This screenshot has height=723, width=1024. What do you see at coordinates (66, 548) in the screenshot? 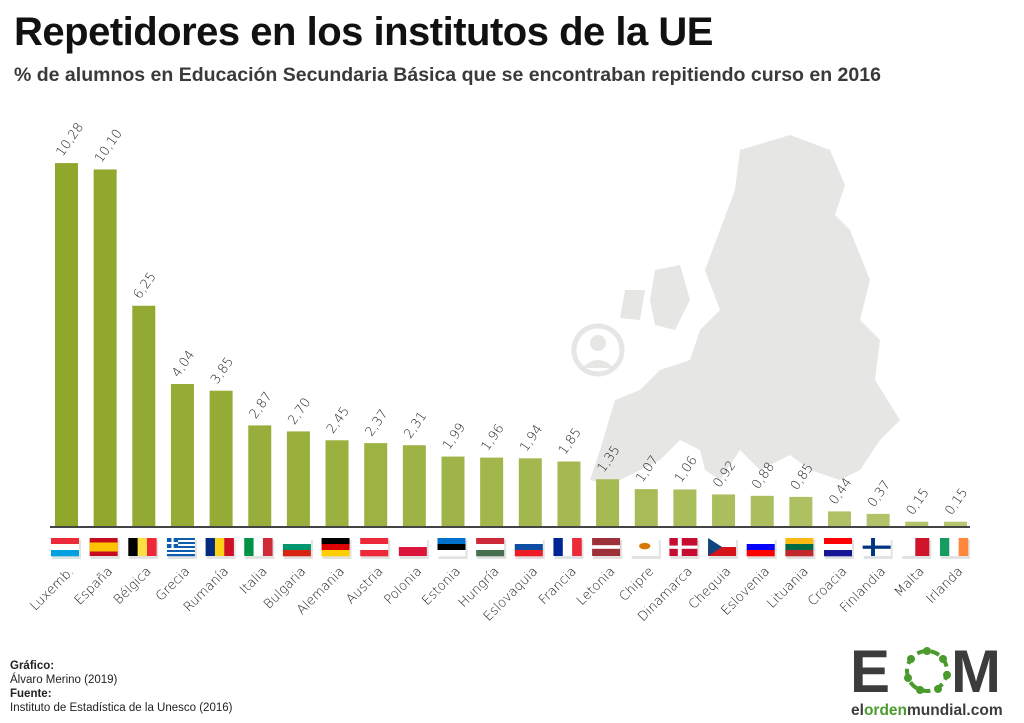
I see `flag-lu-icon` at bounding box center [66, 548].